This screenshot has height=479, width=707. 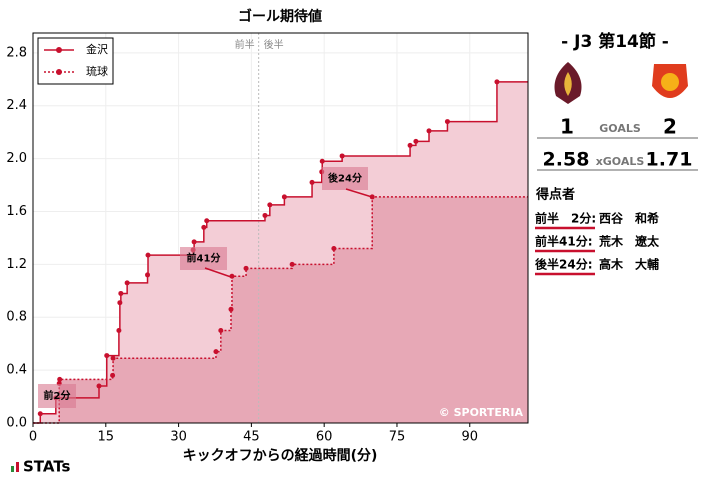 What do you see at coordinates (16, 423) in the screenshot?
I see `y-tick-label: 0.0` at bounding box center [16, 423].